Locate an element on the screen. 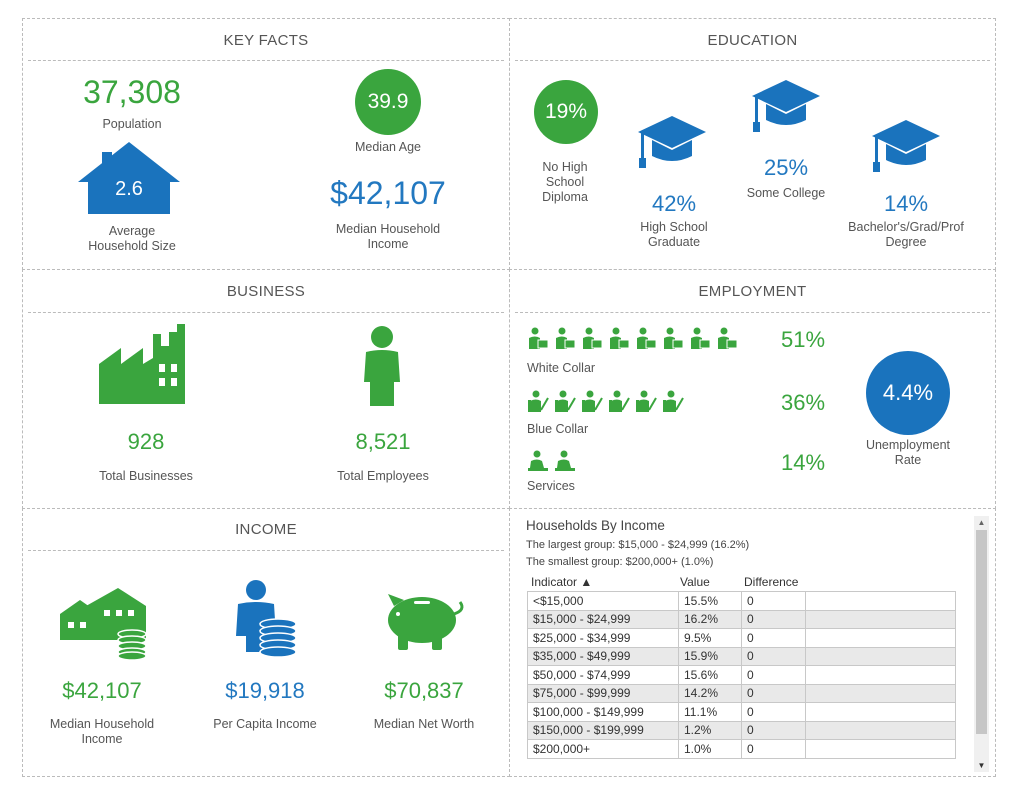 This screenshot has height=787, width=1017. some-college-label: Some College is located at coordinates (786, 193).